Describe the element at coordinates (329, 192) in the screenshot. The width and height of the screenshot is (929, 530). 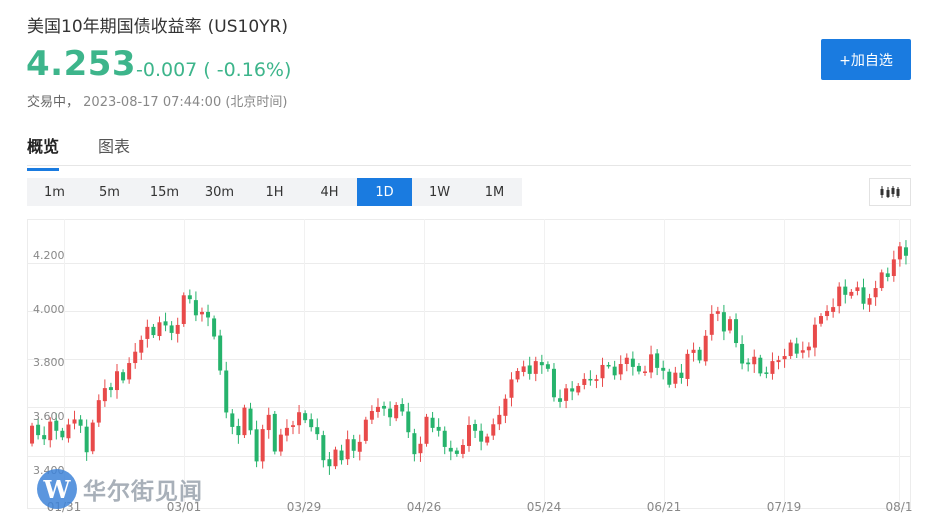
I see `period-4h: 4H` at that location.